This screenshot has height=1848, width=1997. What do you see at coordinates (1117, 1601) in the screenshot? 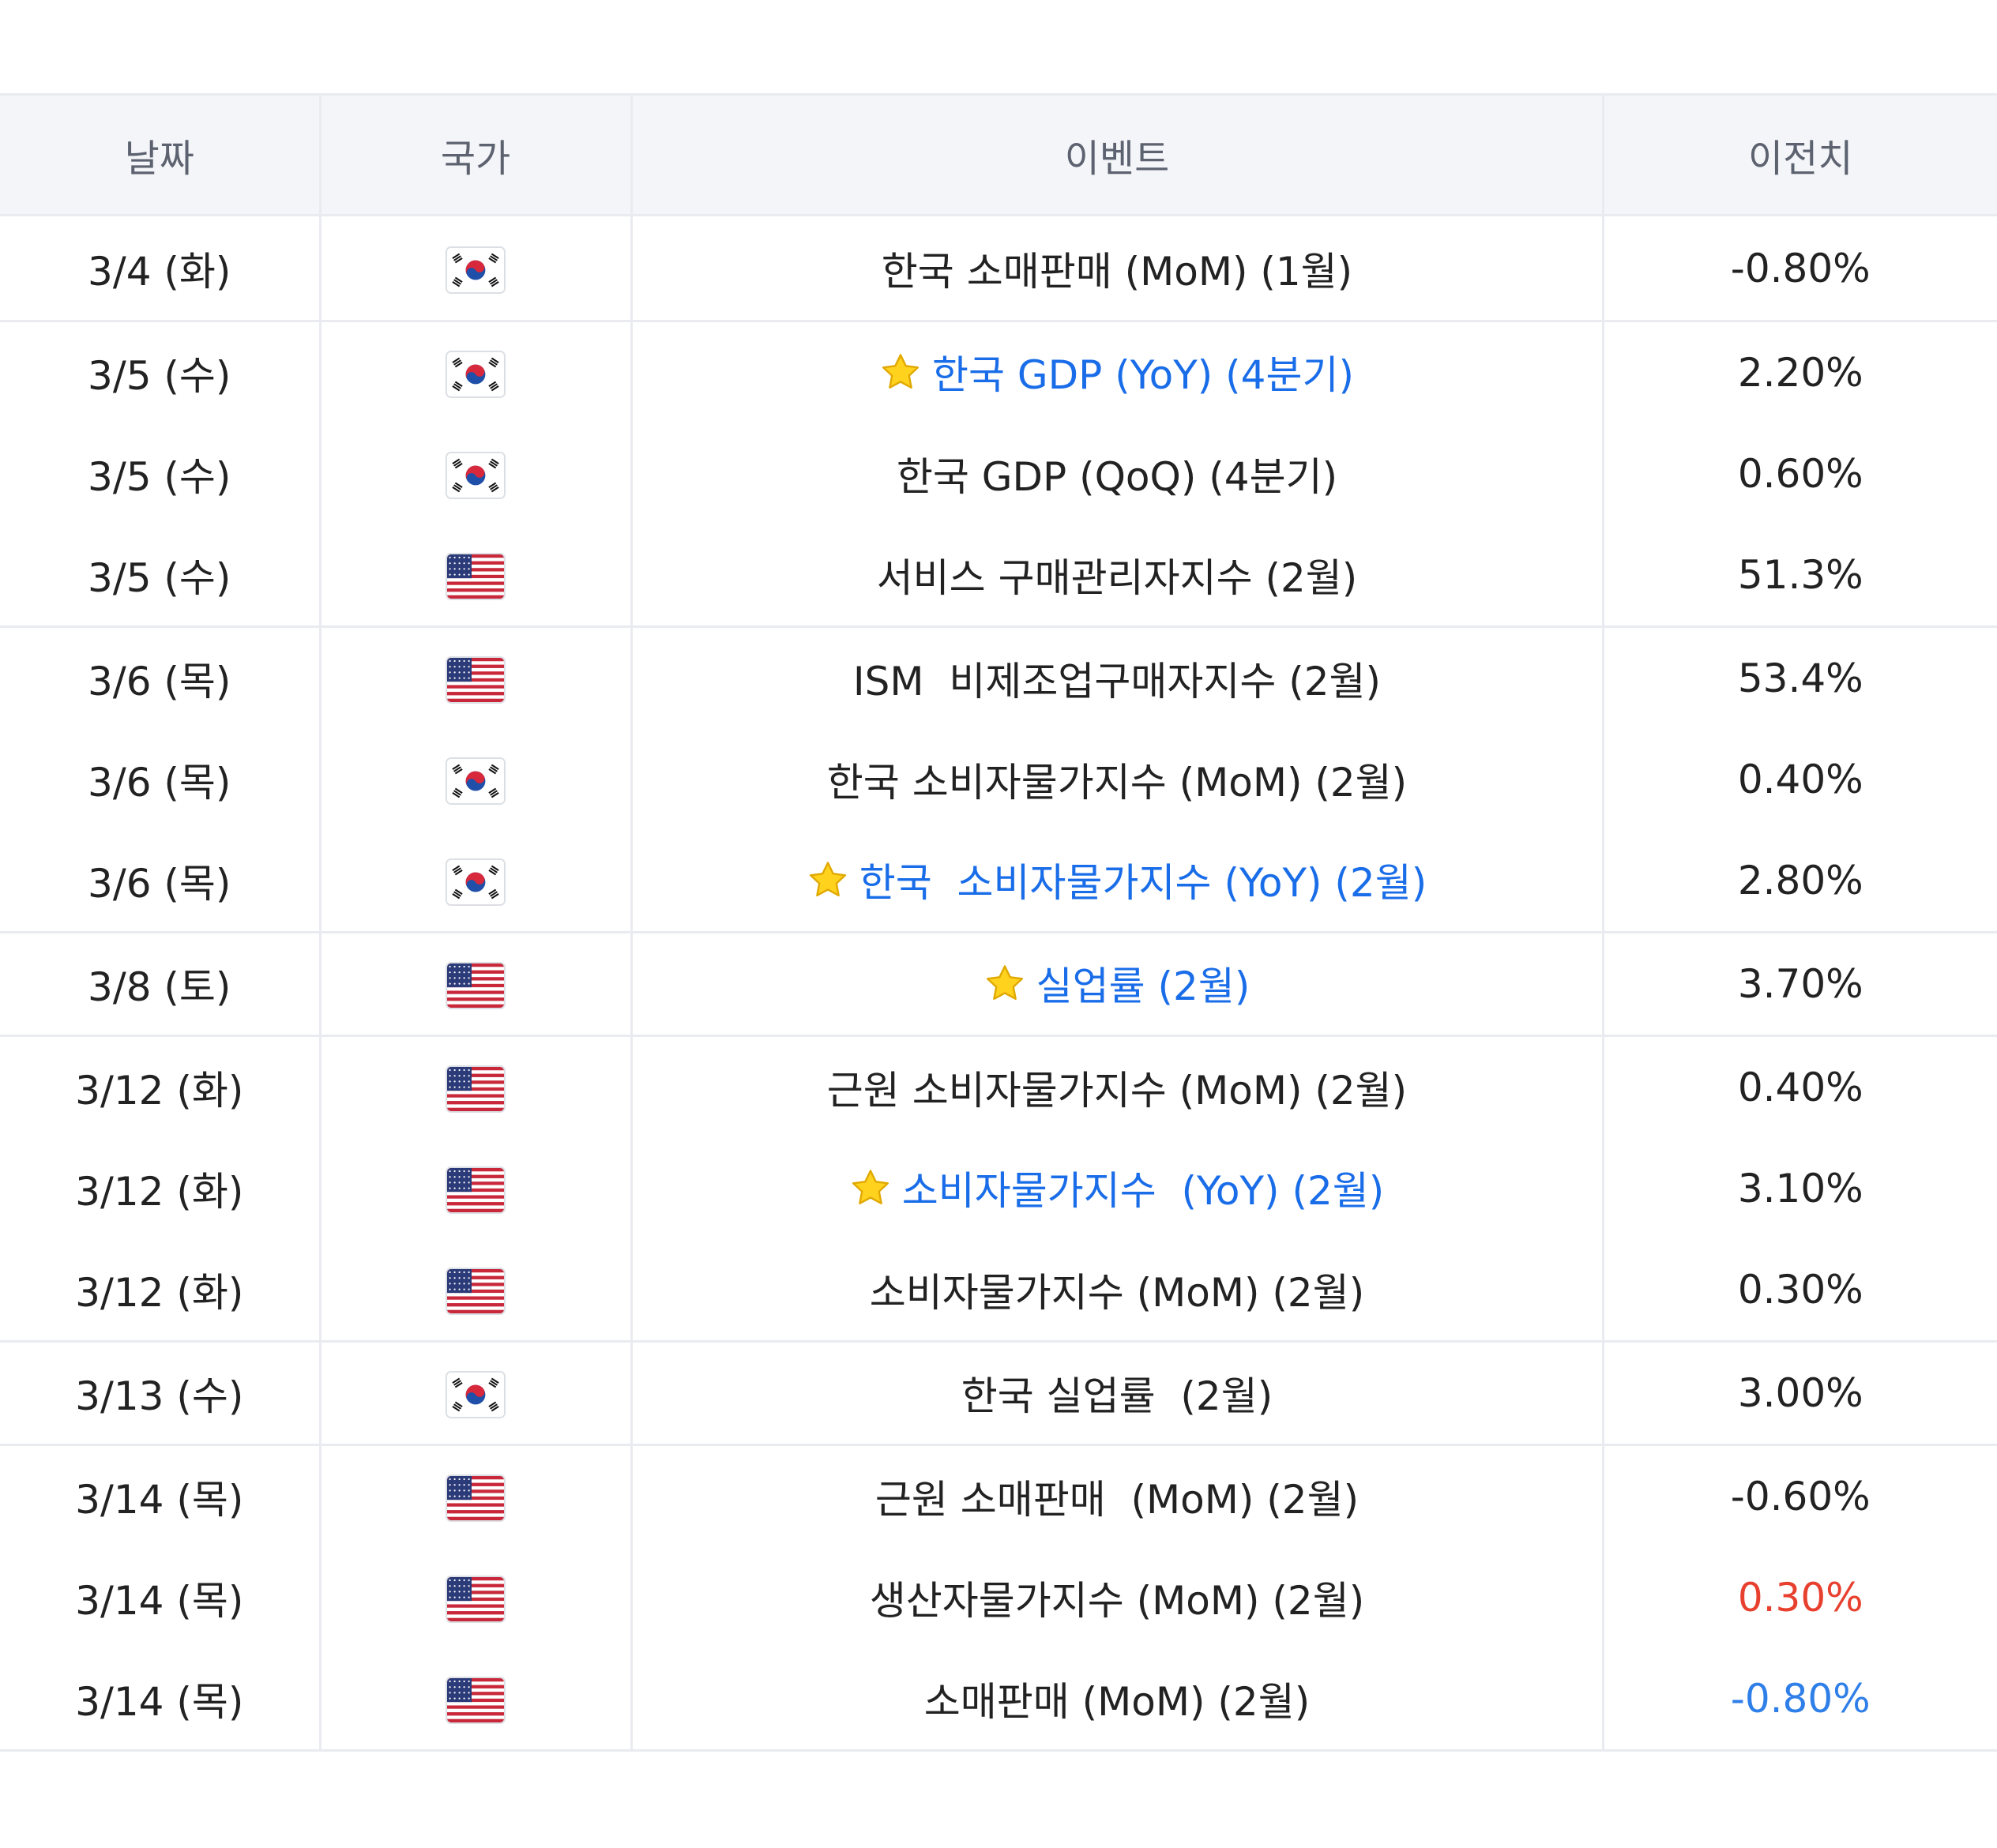
I see `event-name: 생산자물가지수 (MoM) (2월)` at bounding box center [1117, 1601].